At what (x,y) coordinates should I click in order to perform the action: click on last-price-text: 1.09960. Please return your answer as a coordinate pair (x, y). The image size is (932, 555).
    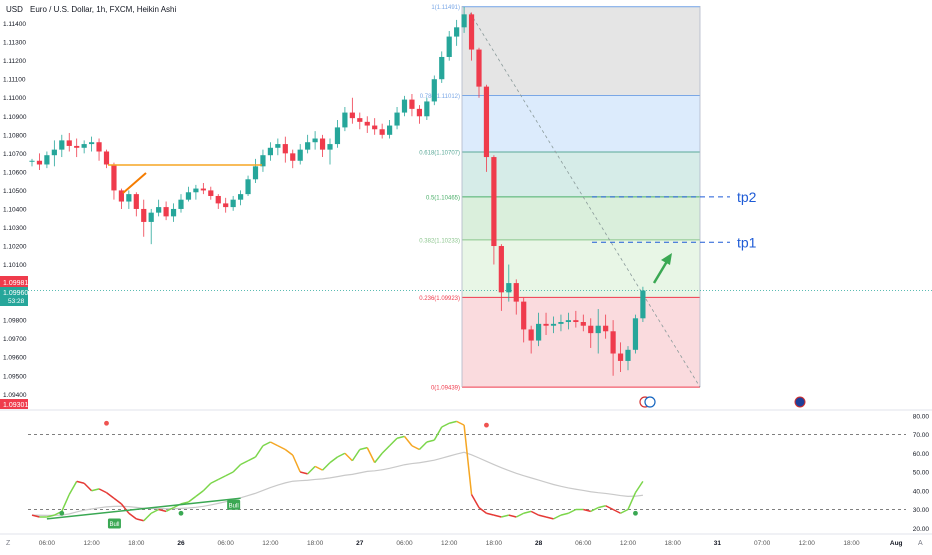
    Looking at the image, I should click on (15, 293).